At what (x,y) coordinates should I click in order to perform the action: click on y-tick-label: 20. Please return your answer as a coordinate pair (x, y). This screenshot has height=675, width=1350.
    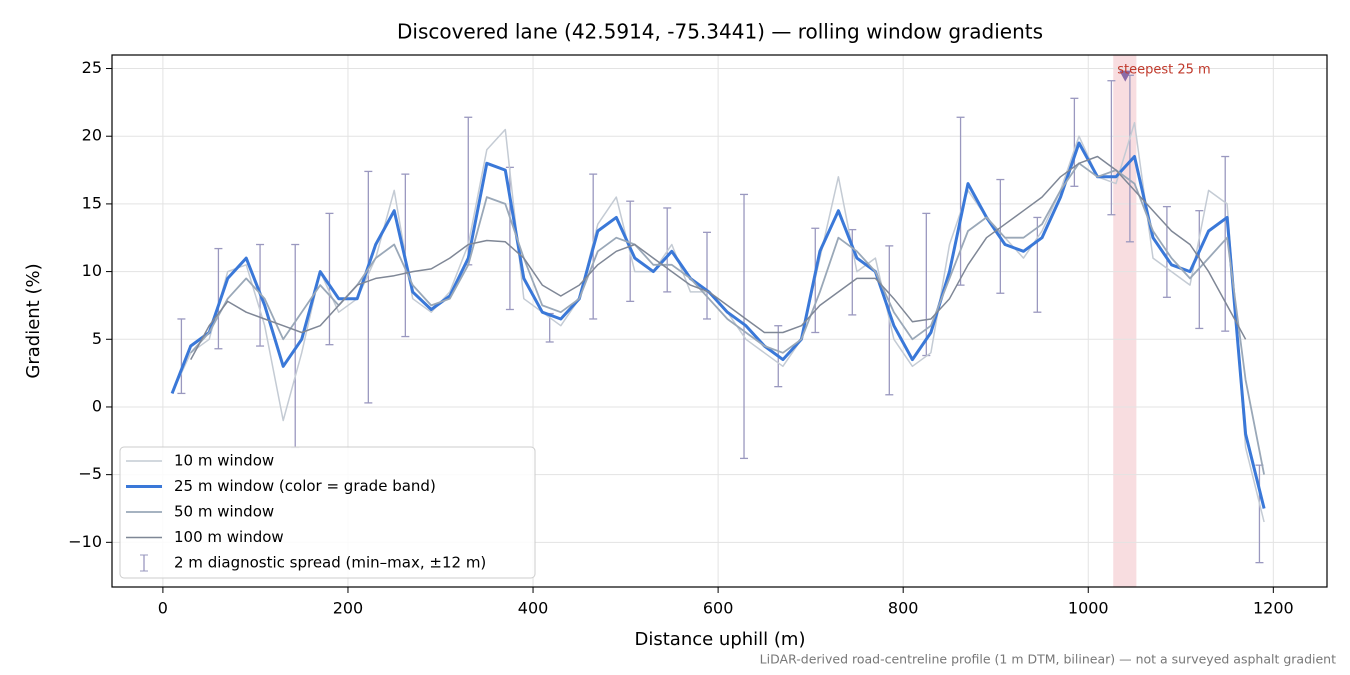
    Looking at the image, I should click on (92, 135).